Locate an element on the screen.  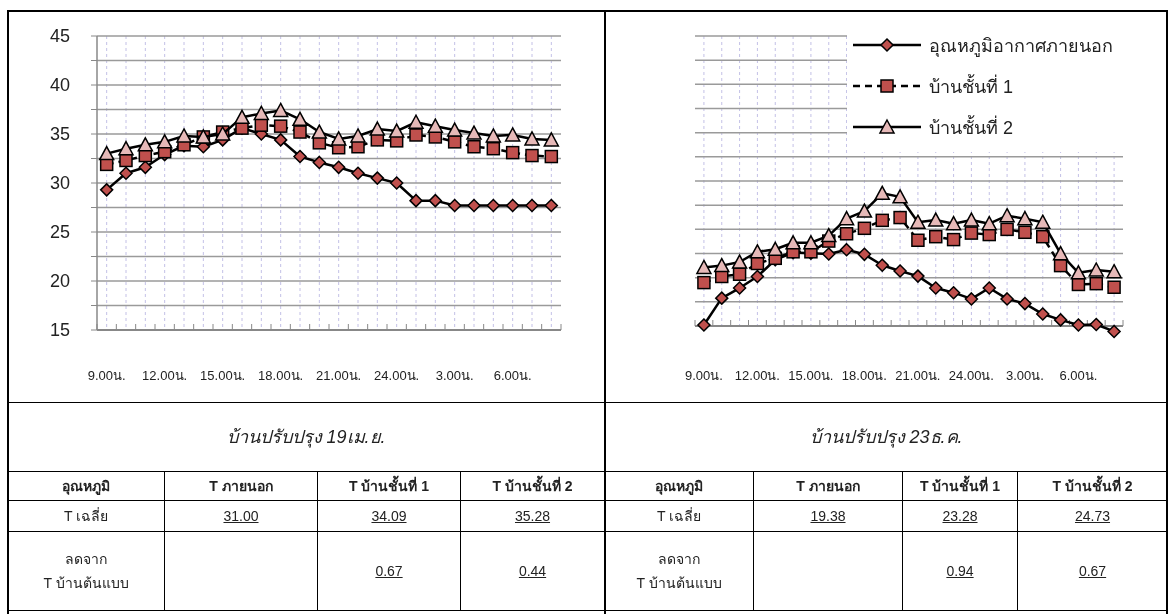
text: บ้านปรับปรุง 23ธ.ค. is located at coordinates (886, 437).